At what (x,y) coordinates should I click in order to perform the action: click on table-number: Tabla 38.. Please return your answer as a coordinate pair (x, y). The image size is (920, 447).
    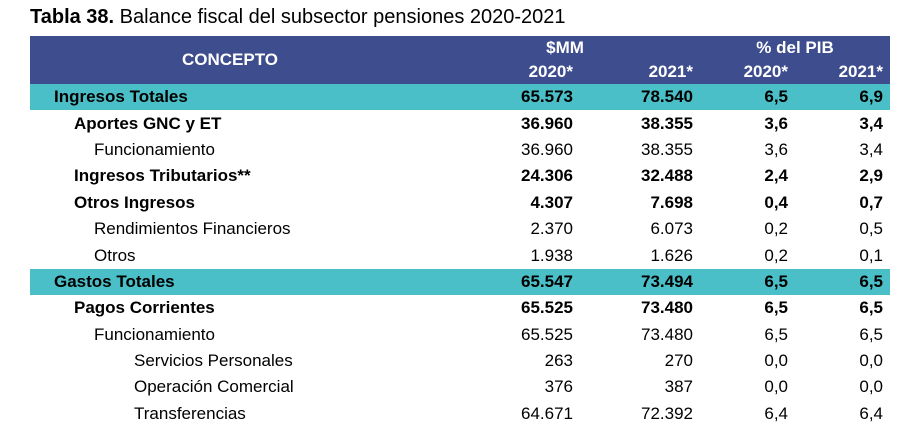
    Looking at the image, I should click on (72, 17).